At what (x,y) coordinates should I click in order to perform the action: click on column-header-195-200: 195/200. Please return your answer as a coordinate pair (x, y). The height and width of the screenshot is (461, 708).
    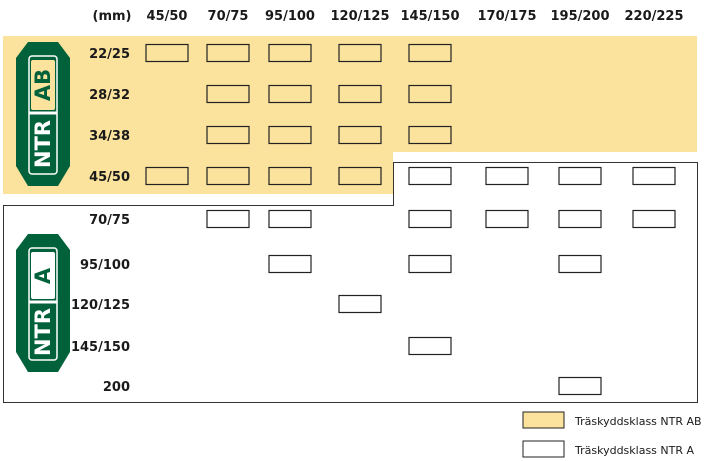
    Looking at the image, I should click on (579, 16).